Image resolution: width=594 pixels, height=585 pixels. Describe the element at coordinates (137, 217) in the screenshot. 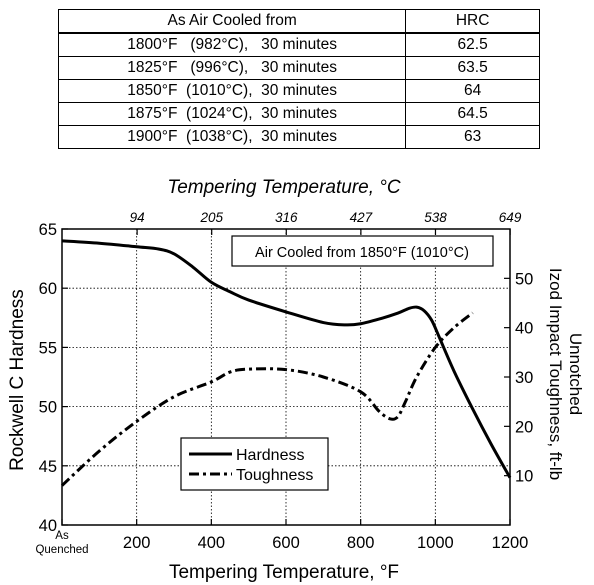

I see `x2-tick-label: 94` at that location.